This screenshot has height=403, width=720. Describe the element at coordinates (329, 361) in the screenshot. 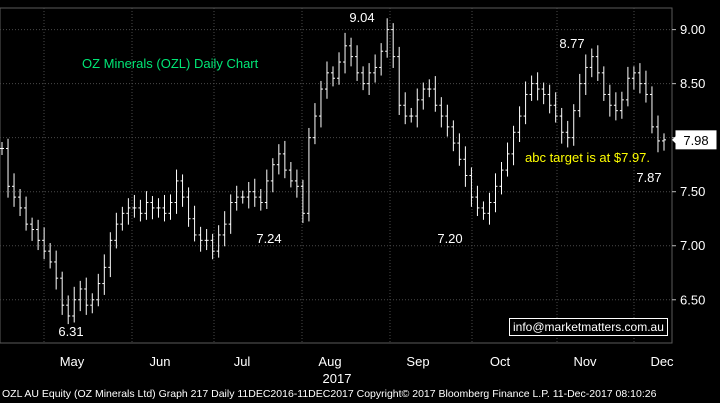

I see `x-tick-label: Aug` at that location.